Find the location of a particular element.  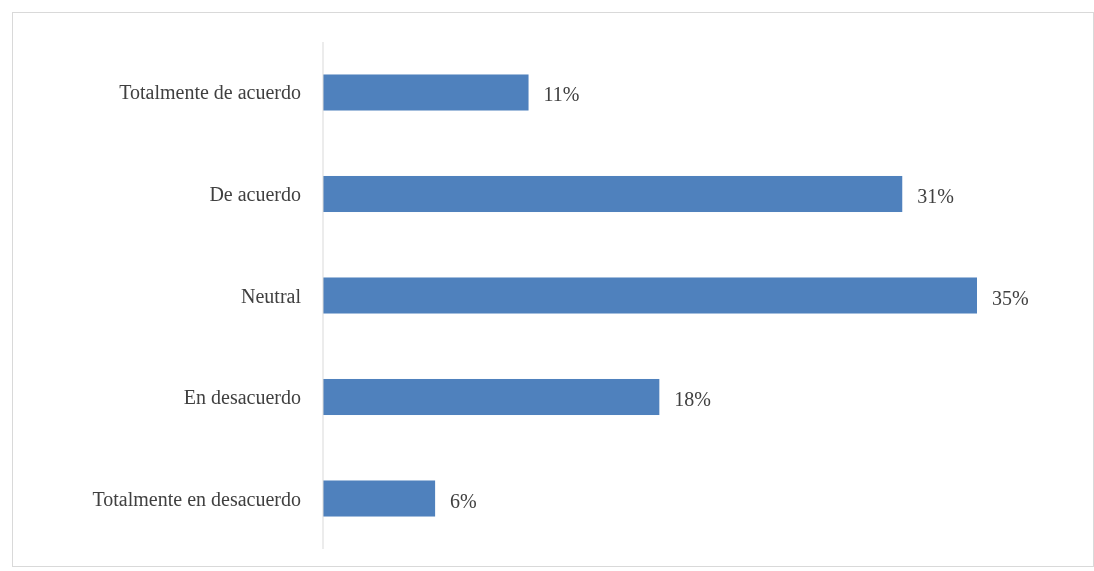

data-label: 35% is located at coordinates (1010, 297).